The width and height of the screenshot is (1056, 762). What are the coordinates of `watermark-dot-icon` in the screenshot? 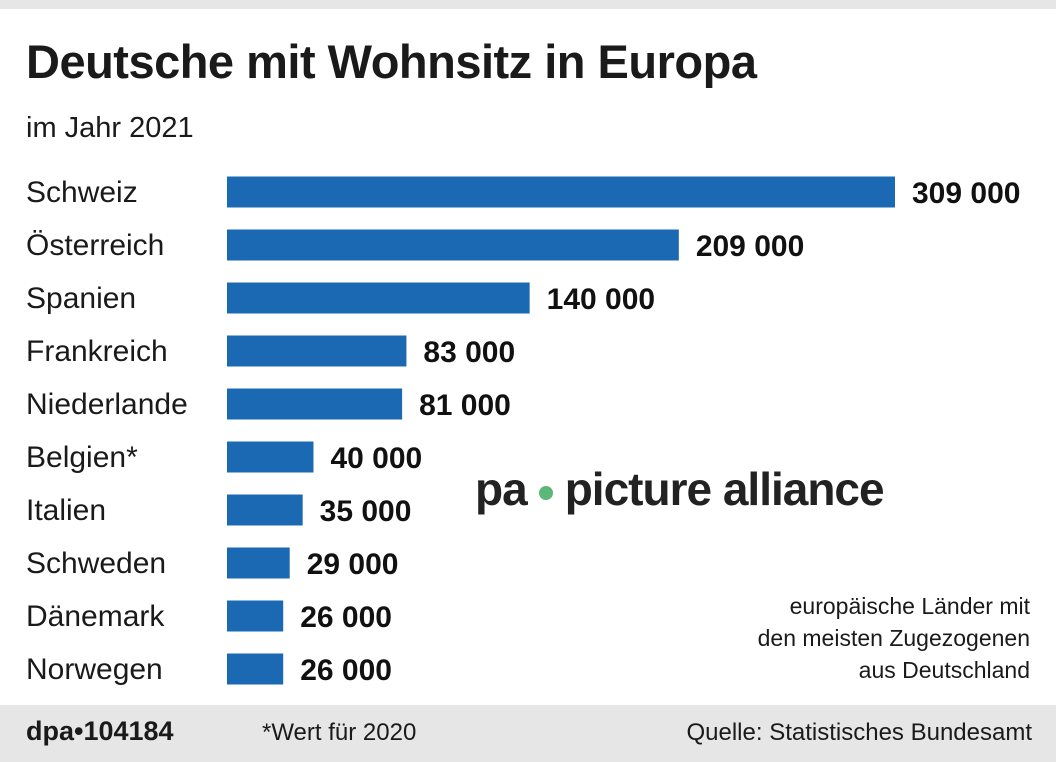 It's located at (545, 492).